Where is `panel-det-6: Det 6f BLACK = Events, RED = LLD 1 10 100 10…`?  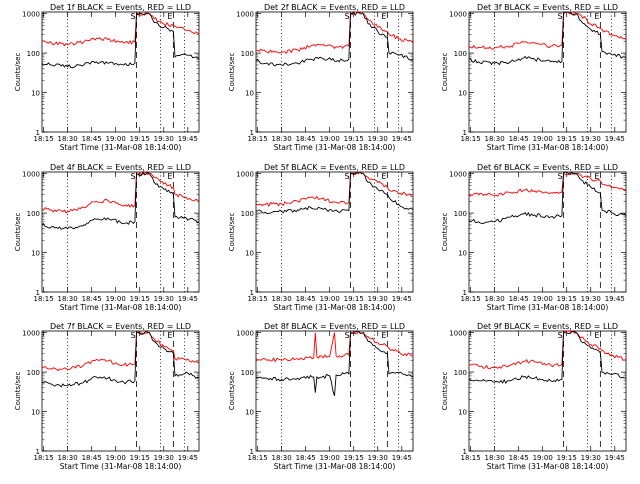 panel-det-6: Det 6f BLACK = Events, RED = LLD 1 10 100 10… is located at coordinates (534, 237).